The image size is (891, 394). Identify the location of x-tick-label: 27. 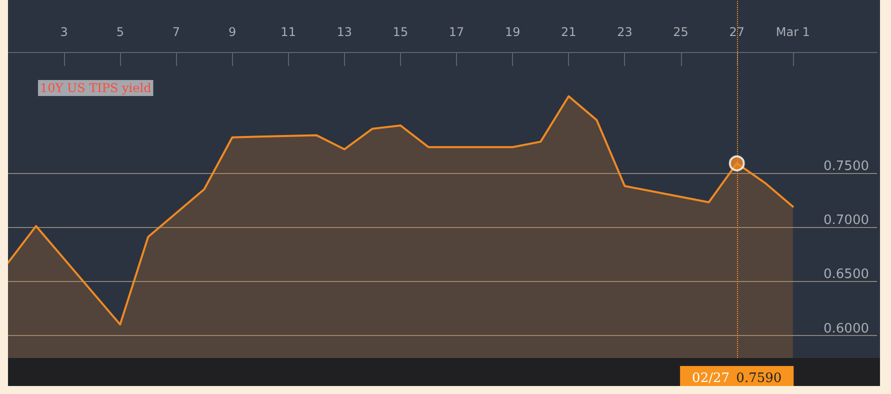
(736, 32).